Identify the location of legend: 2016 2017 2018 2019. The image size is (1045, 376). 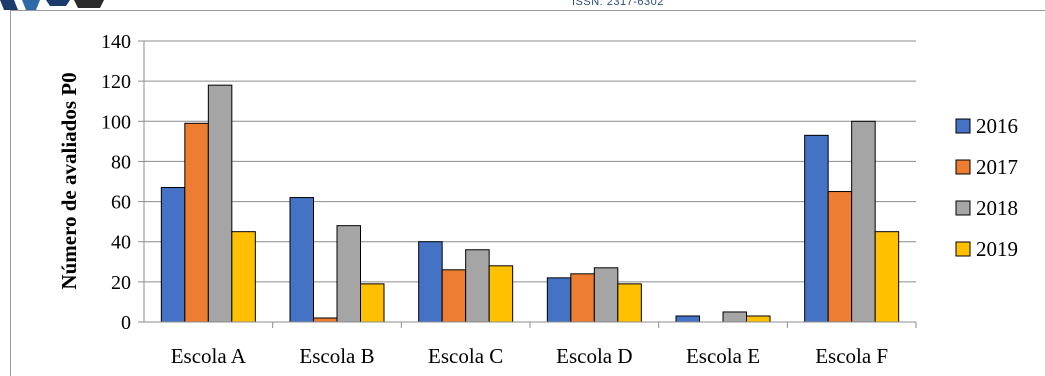
(986, 187).